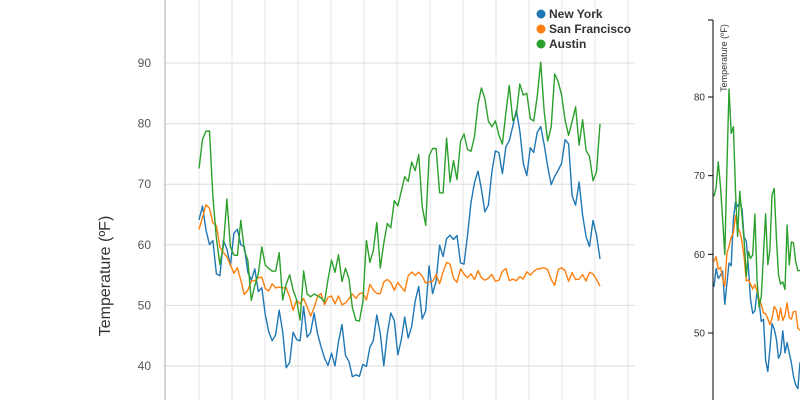  I want to click on legend-swatch-austin, so click(541, 44).